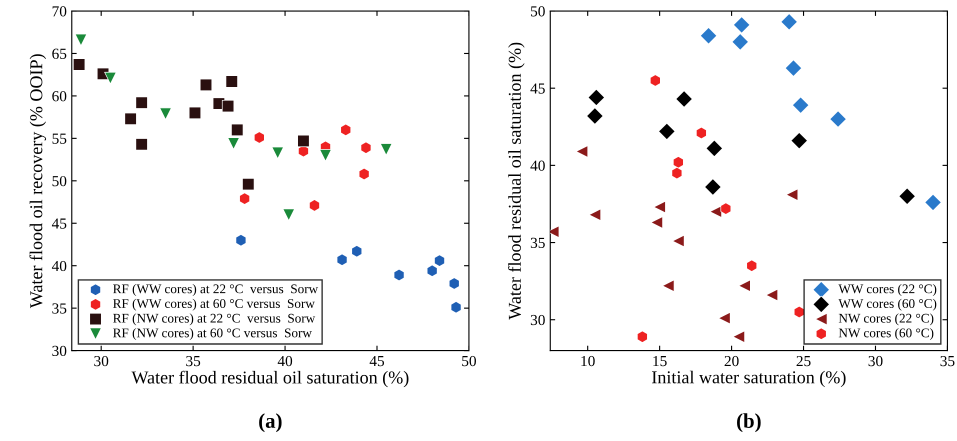 Image resolution: width=957 pixels, height=441 pixels. Describe the element at coordinates (516, 181) in the screenshot. I see `y-axis-title: Water flood residual oil saturation (%)` at that location.